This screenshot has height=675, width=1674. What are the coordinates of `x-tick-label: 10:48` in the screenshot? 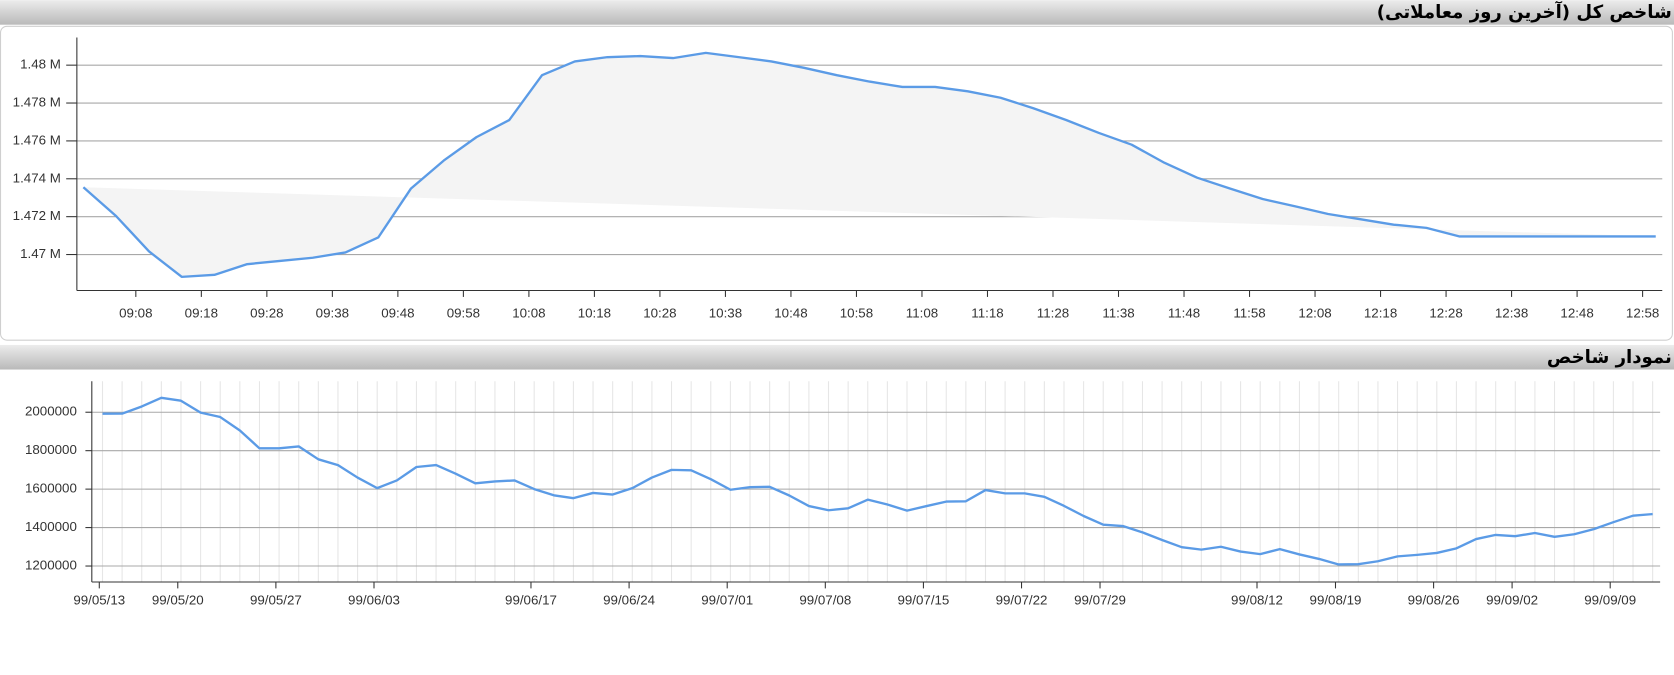 It's located at (790, 313).